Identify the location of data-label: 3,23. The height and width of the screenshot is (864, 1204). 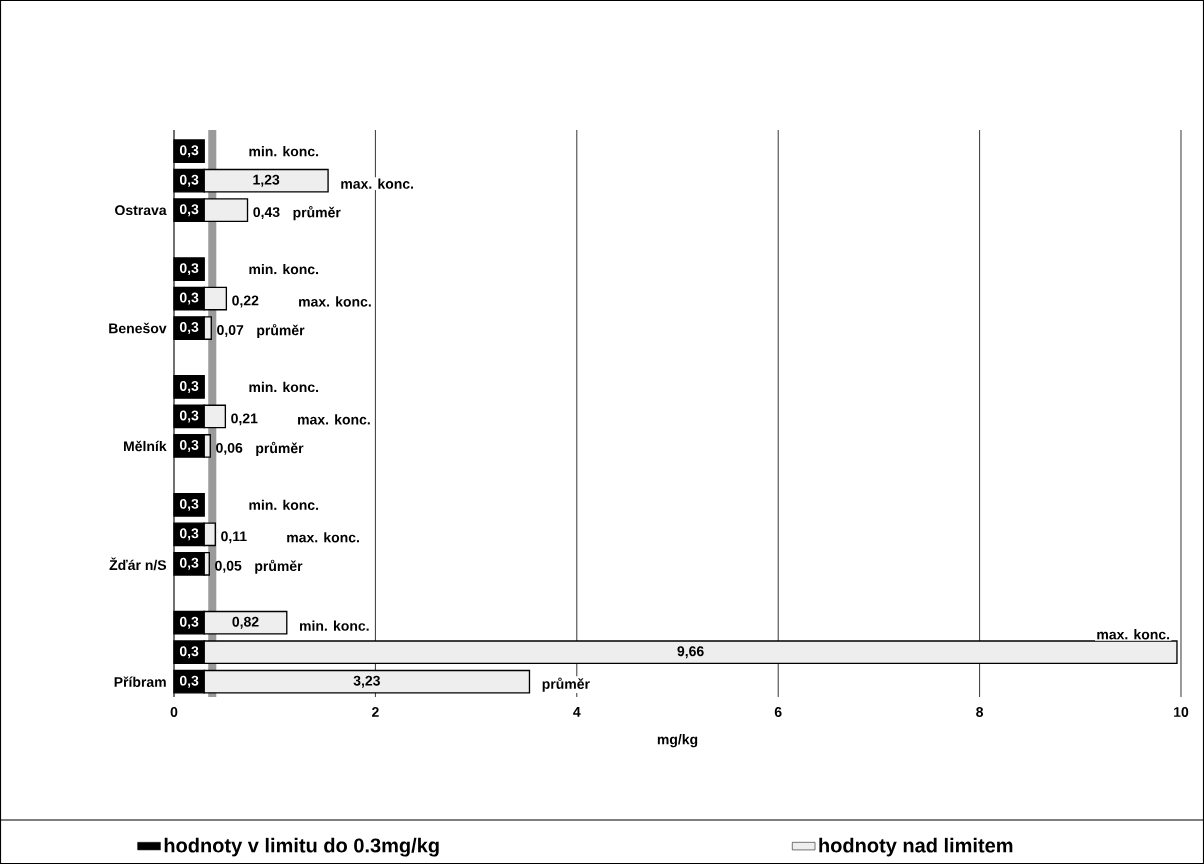
(366, 681).